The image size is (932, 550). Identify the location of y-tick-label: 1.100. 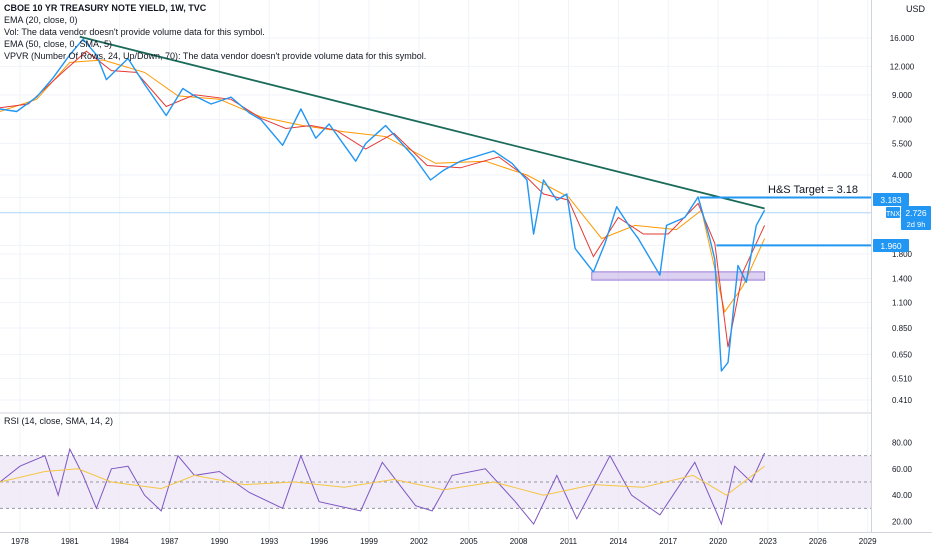
(902, 302).